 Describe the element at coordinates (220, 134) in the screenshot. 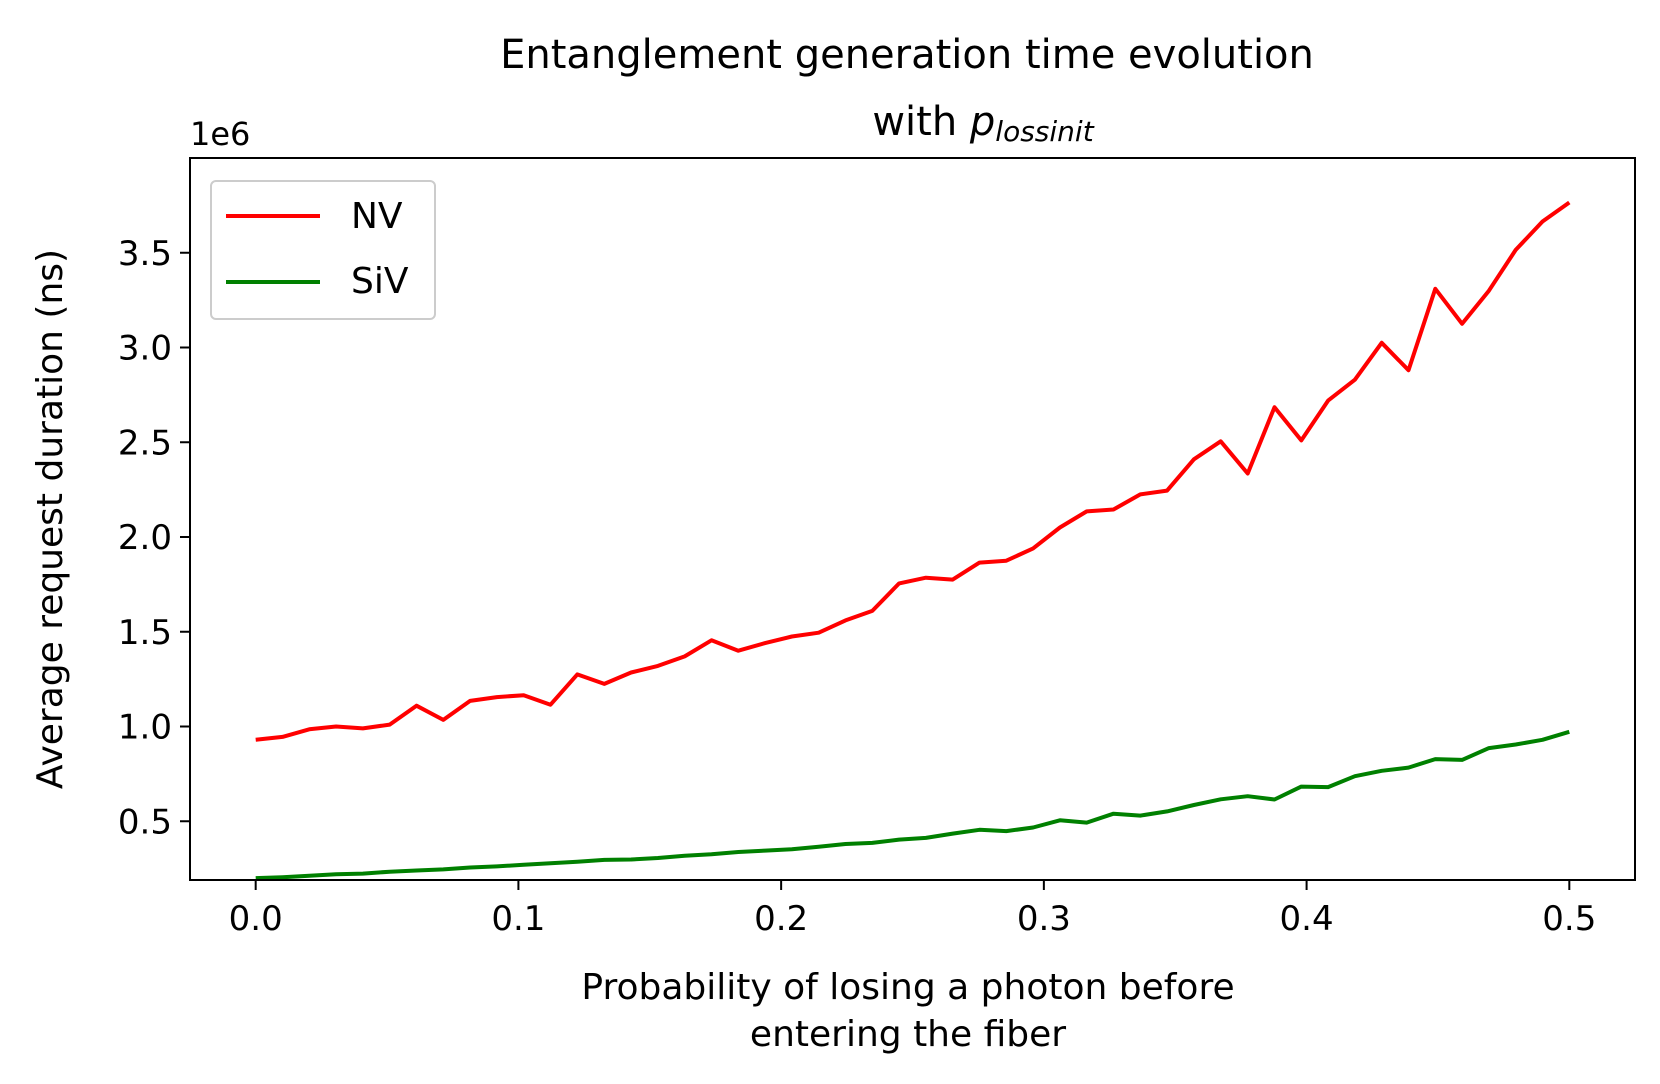

I see `y-offset-label: 1e6` at that location.